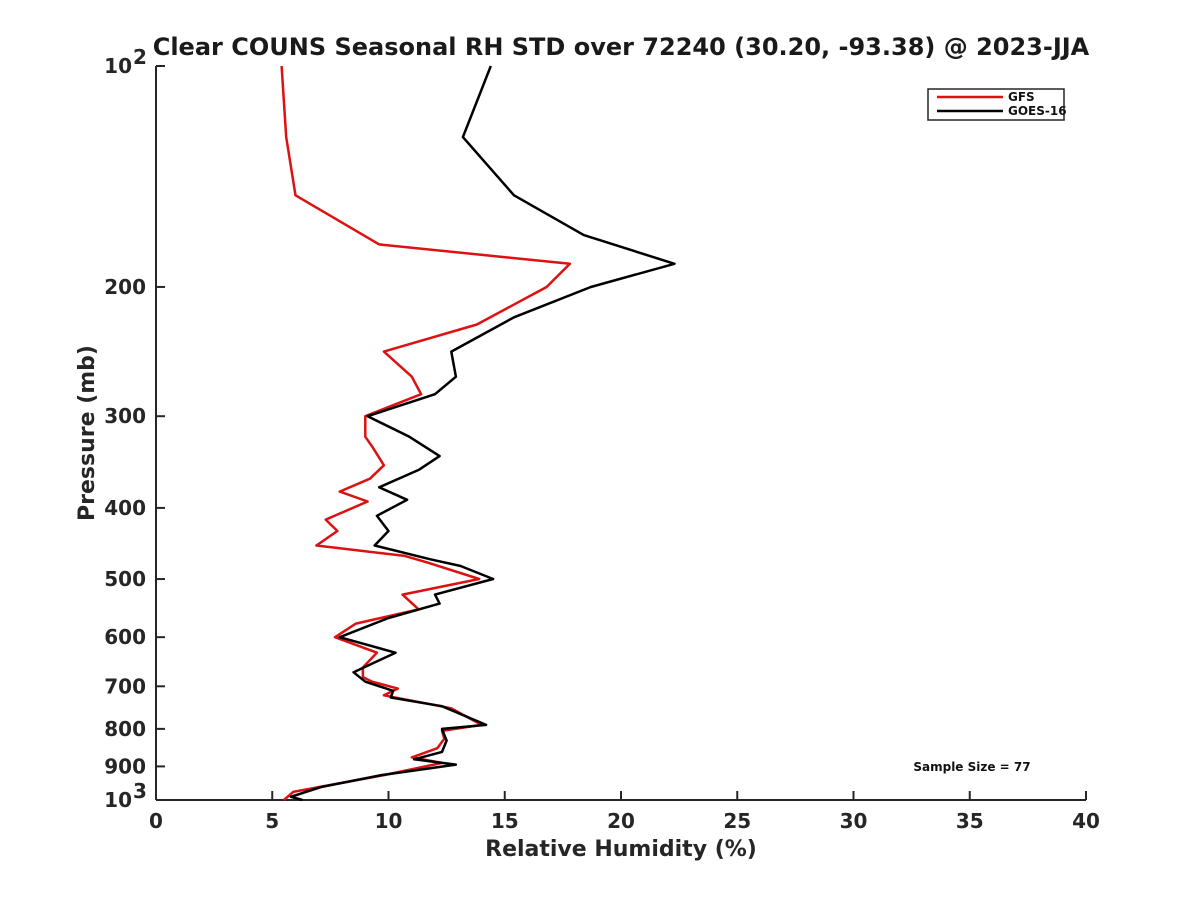  I want to click on legend-label-goes16: GOES-16, so click(1037, 111).